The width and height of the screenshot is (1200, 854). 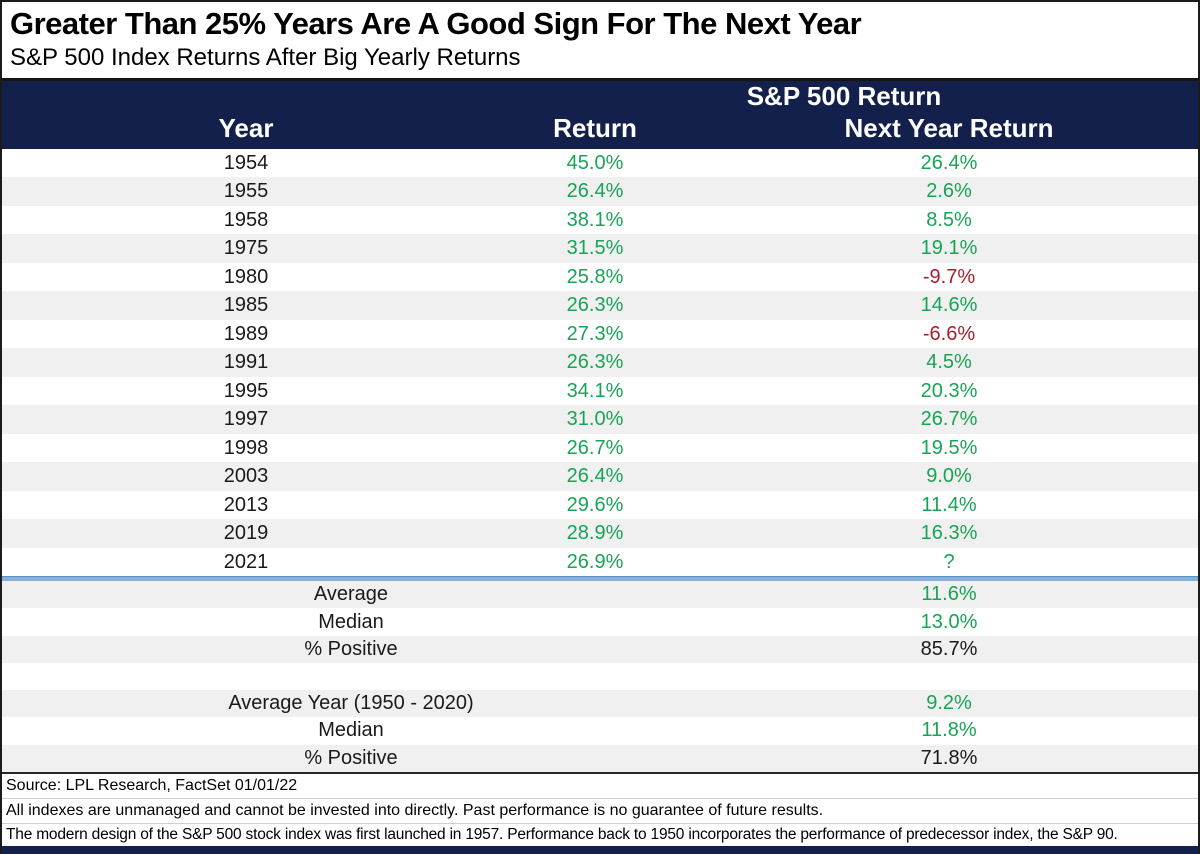 I want to click on table-row: 1995 34.1% 20.3%, so click(x=600, y=391).